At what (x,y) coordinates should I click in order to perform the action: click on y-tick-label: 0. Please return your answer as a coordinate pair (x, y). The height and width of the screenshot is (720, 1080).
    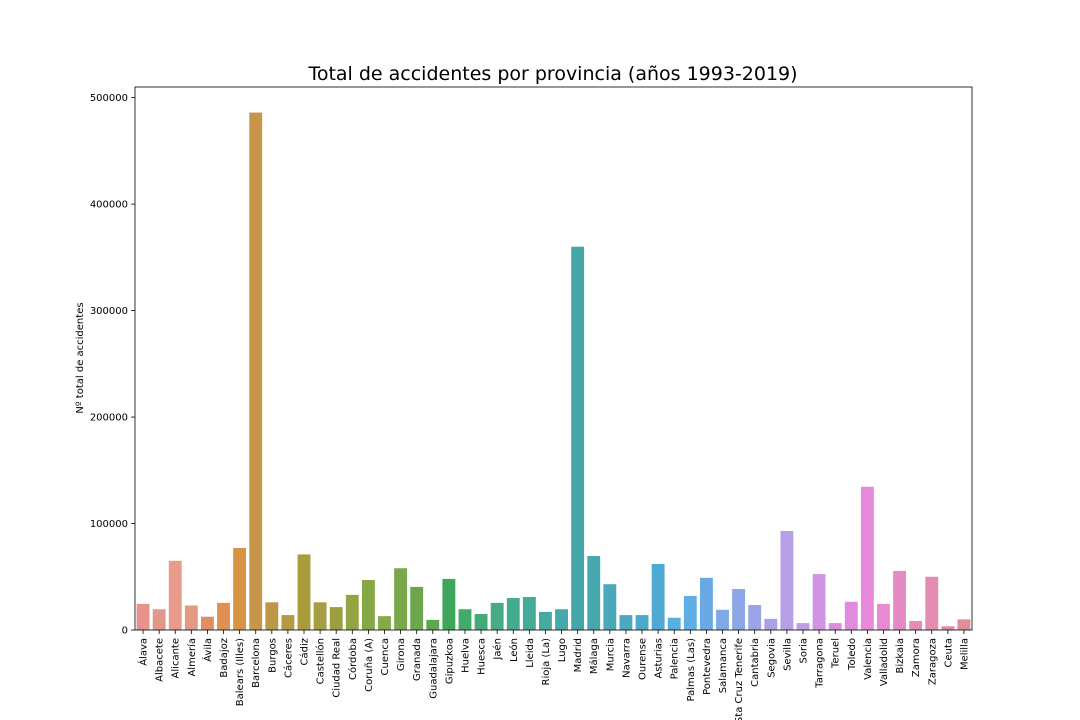
    Looking at the image, I should click on (125, 631).